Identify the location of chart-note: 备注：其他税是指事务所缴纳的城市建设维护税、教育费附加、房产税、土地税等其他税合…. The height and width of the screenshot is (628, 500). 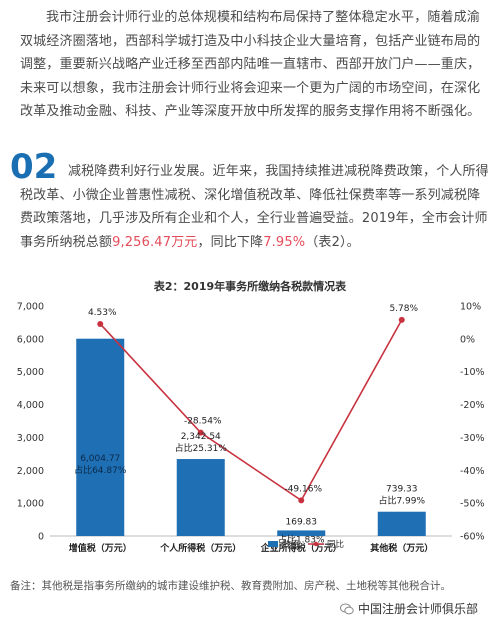
(230, 586).